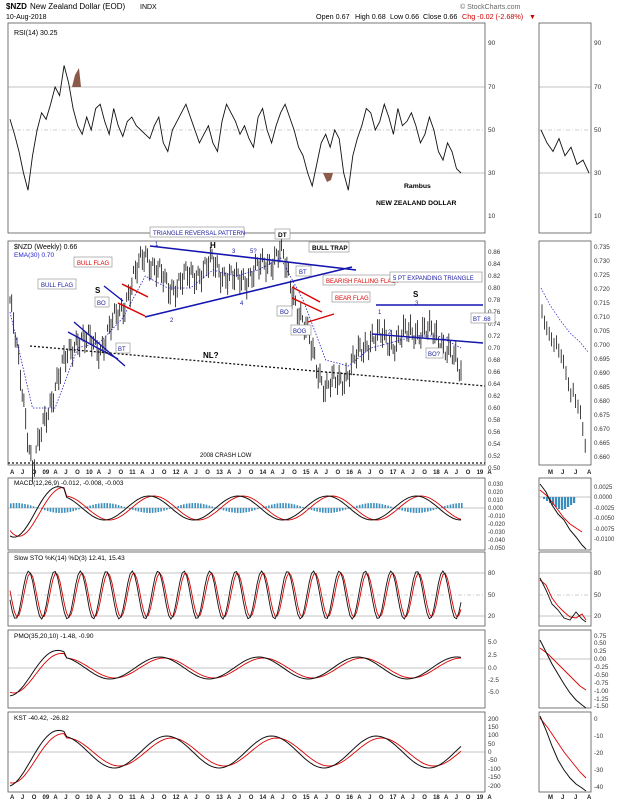 This screenshot has height=800, width=624. Describe the element at coordinates (482, 320) in the screenshot. I see `bt-68-label: BT .68` at that location.